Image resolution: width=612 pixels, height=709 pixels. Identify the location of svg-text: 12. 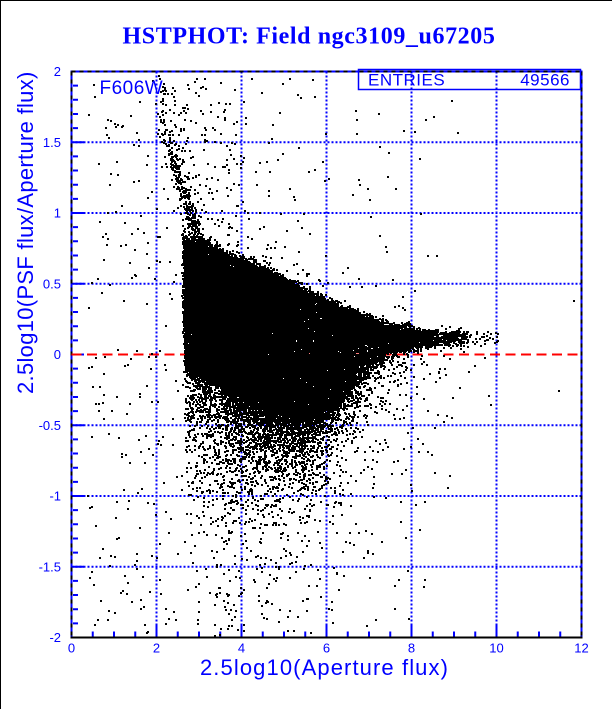
(581, 648).